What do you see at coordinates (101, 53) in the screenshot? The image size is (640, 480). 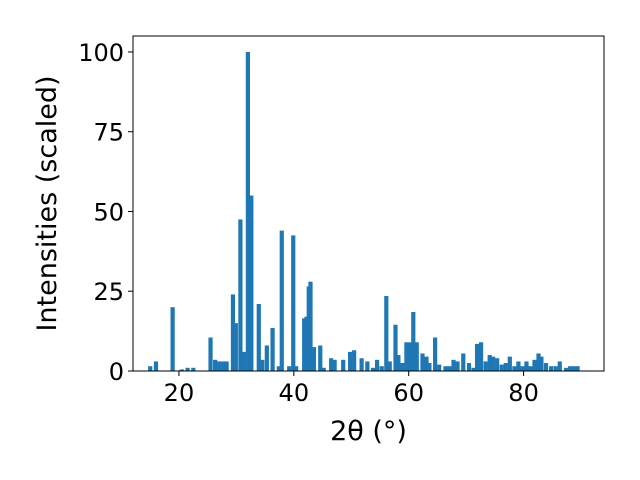 I see `y-tick-label: 100` at bounding box center [101, 53].